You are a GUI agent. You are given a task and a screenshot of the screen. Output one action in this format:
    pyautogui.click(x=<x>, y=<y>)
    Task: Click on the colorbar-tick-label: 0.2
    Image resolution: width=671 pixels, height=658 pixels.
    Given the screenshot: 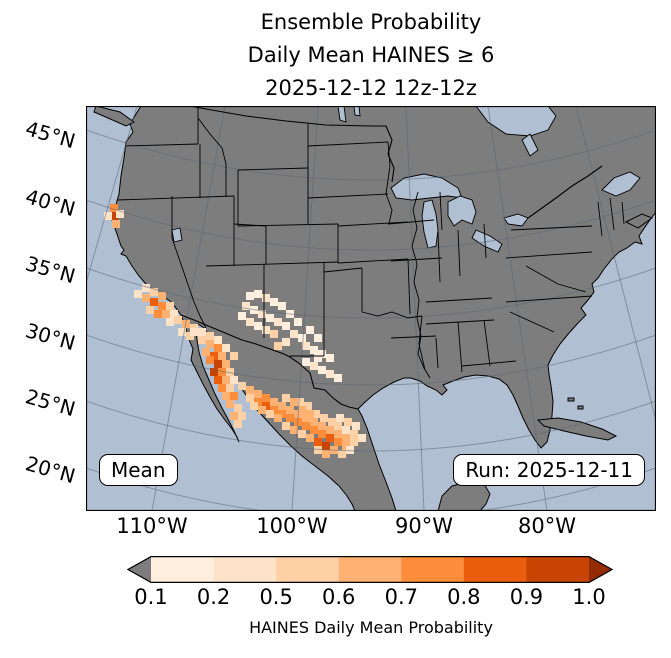 What is the action you would take?
    pyautogui.click(x=213, y=597)
    